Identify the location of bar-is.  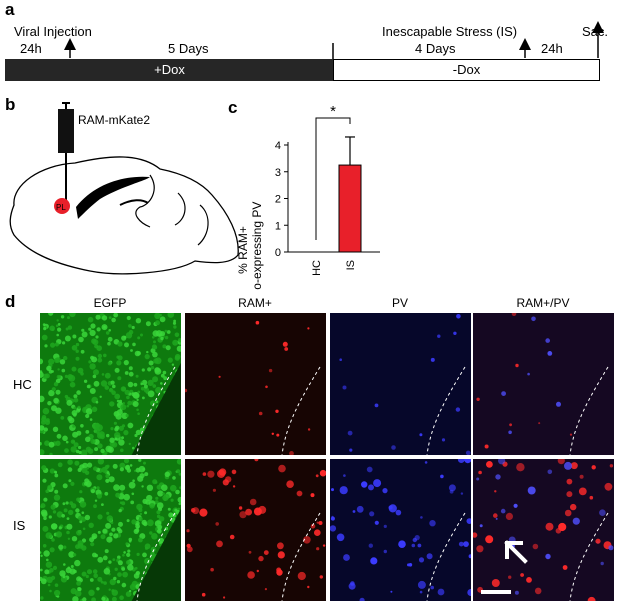
(350, 208).